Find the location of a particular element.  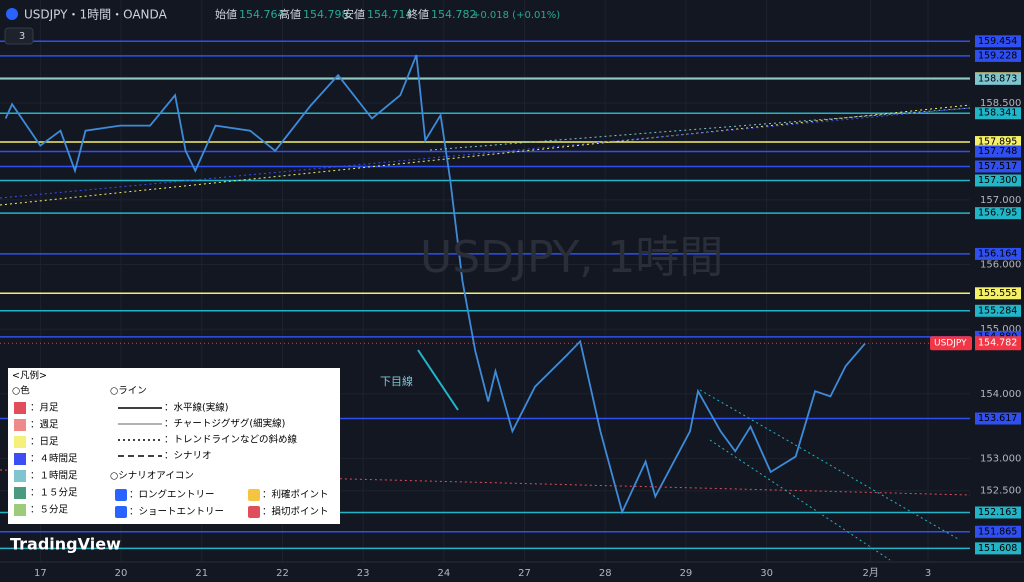

ohlc-label: 安値 is located at coordinates (354, 14).